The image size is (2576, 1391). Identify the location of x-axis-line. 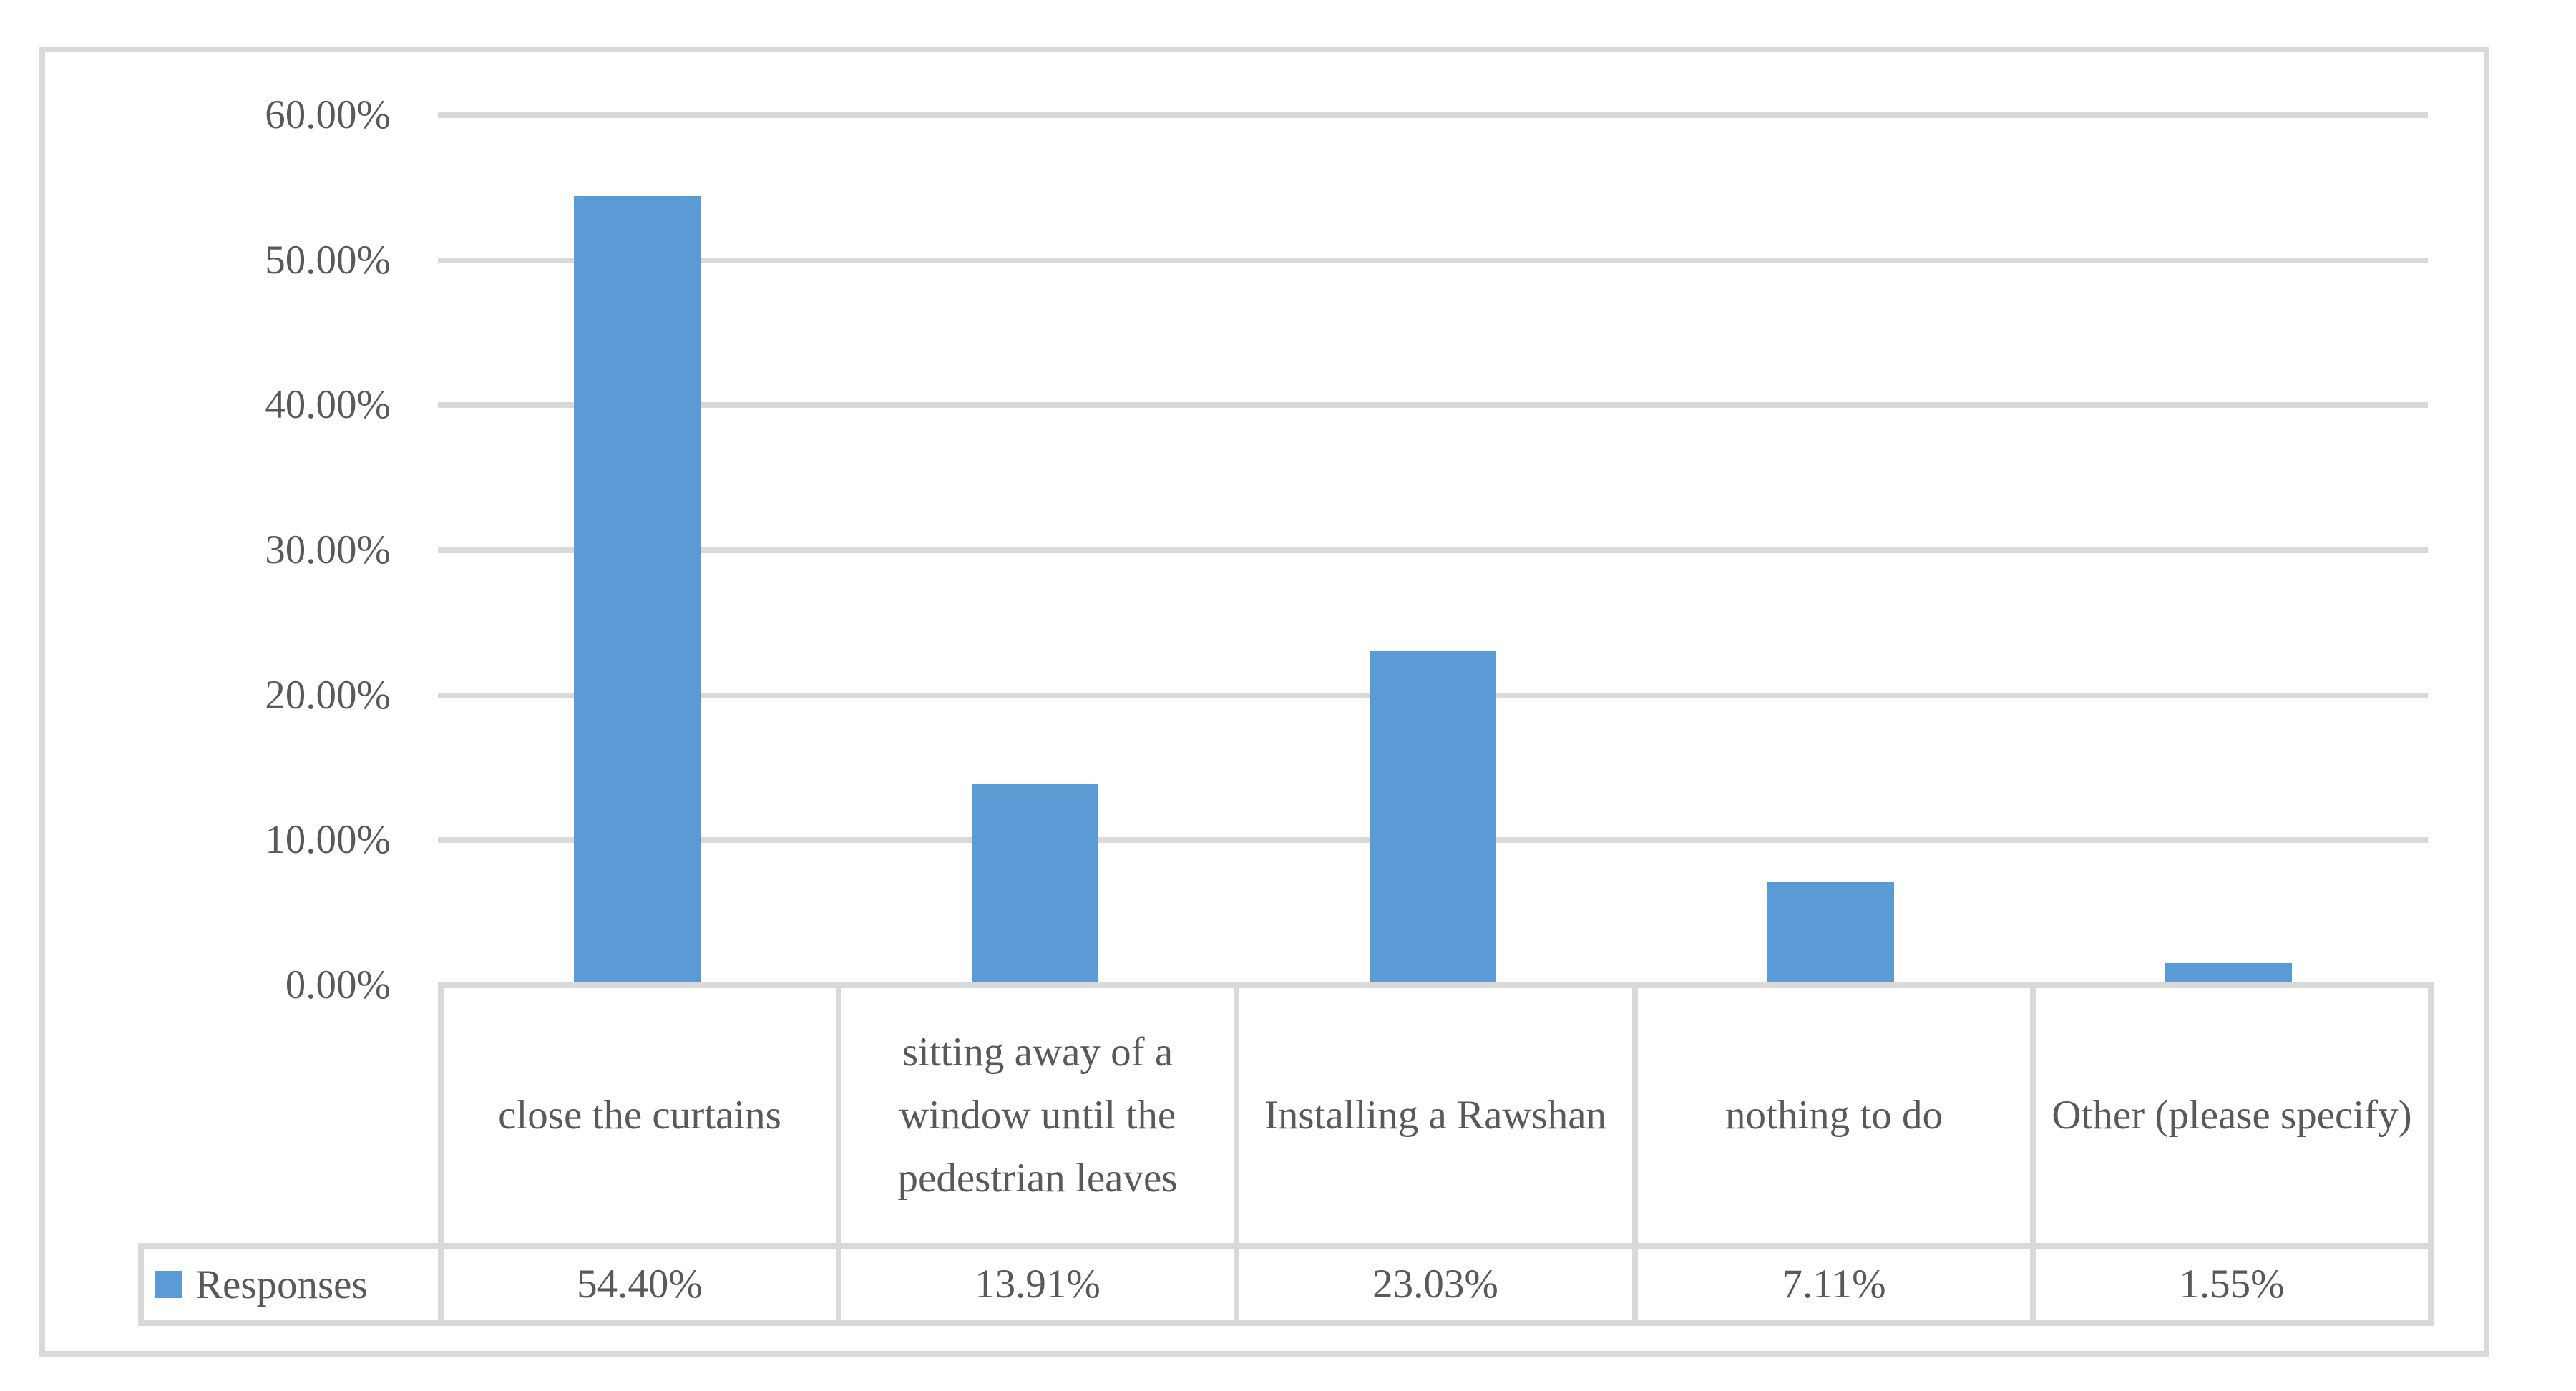
(1436, 985).